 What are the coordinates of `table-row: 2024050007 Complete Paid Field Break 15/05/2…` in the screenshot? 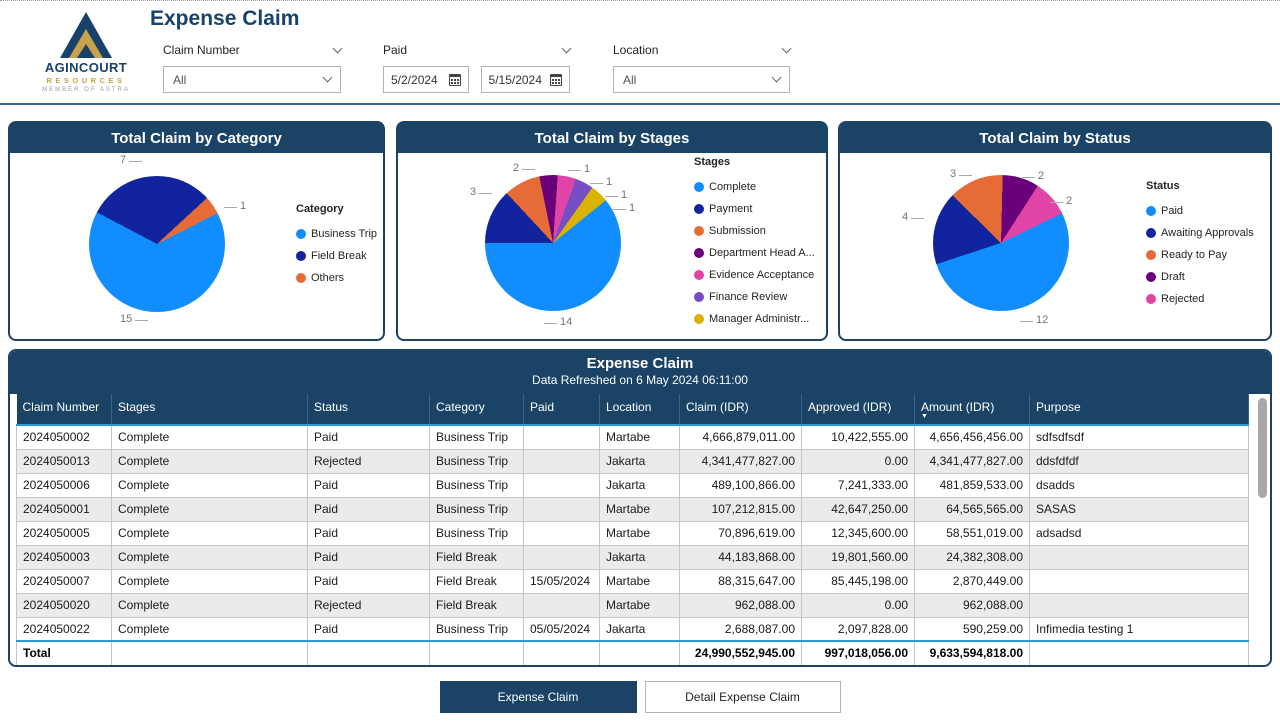 It's located at (632, 581).